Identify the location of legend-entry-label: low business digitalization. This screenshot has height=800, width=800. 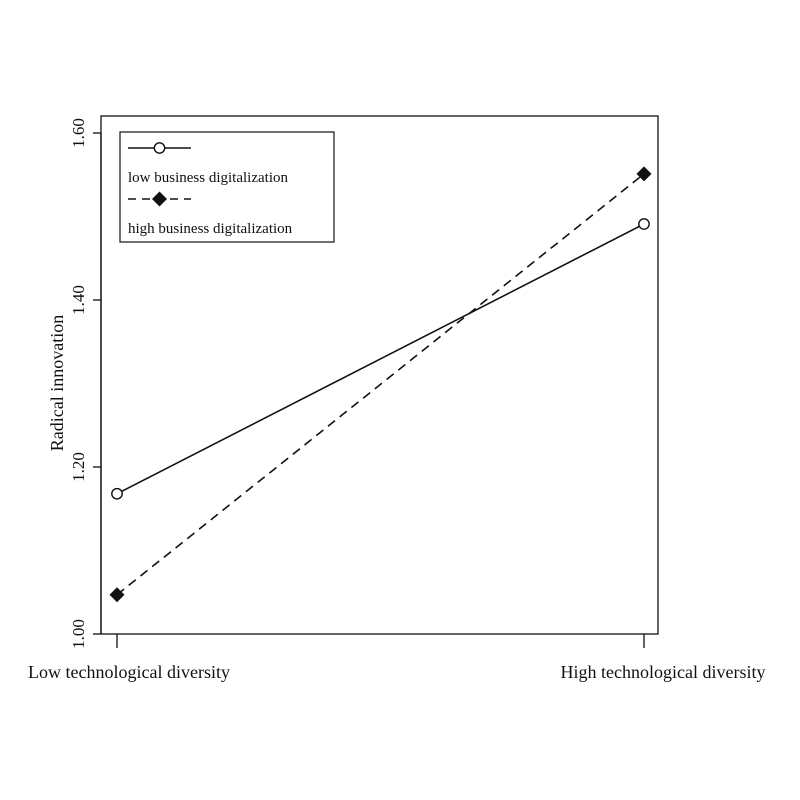
(208, 178).